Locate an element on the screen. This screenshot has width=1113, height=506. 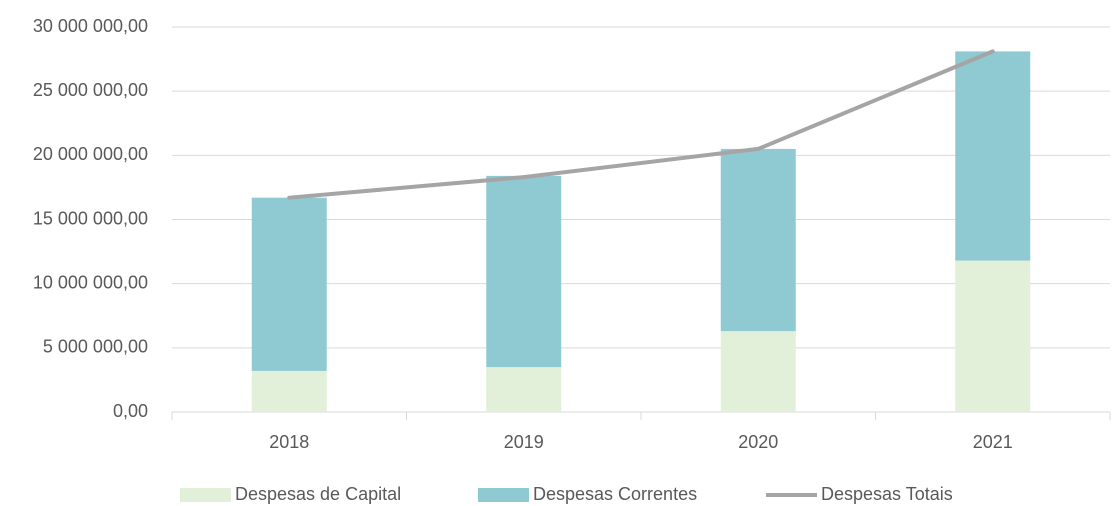
x-tick-label: 2021 is located at coordinates (993, 442).